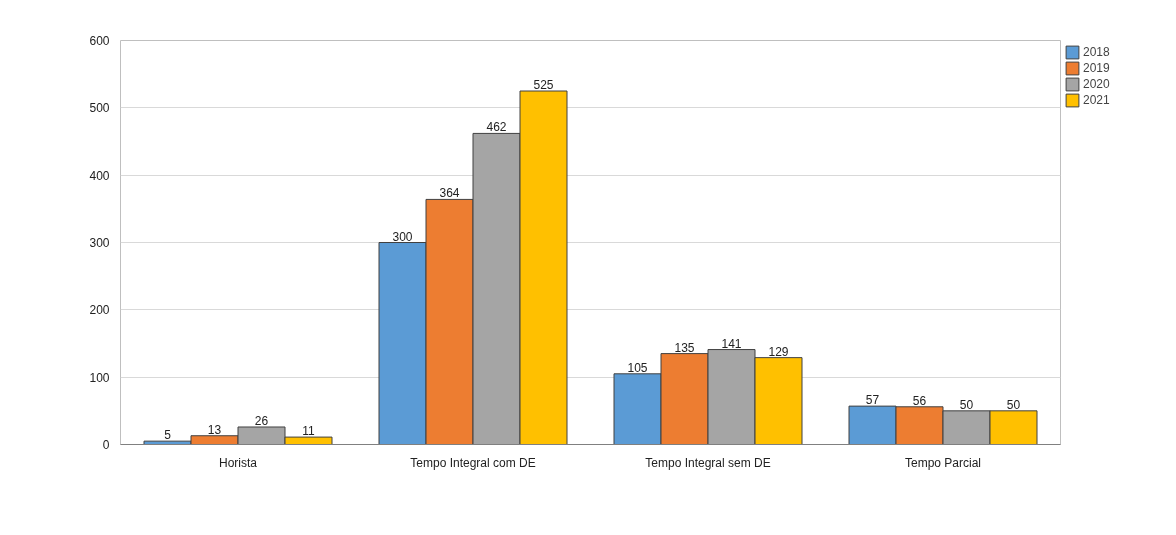 The width and height of the screenshot is (1176, 535). Describe the element at coordinates (1096, 68) in the screenshot. I see `legend-label: 2019` at that location.